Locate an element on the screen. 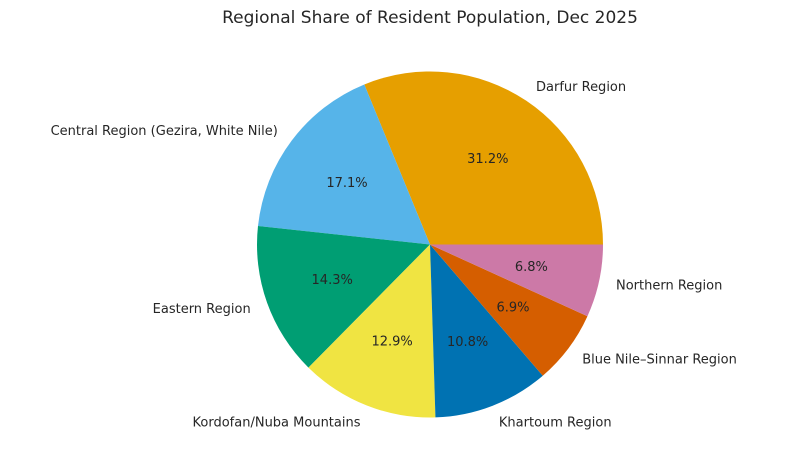  slice-label-kordofan-nuba-mountains: Kordofan/Nuba Mountains is located at coordinates (277, 422).